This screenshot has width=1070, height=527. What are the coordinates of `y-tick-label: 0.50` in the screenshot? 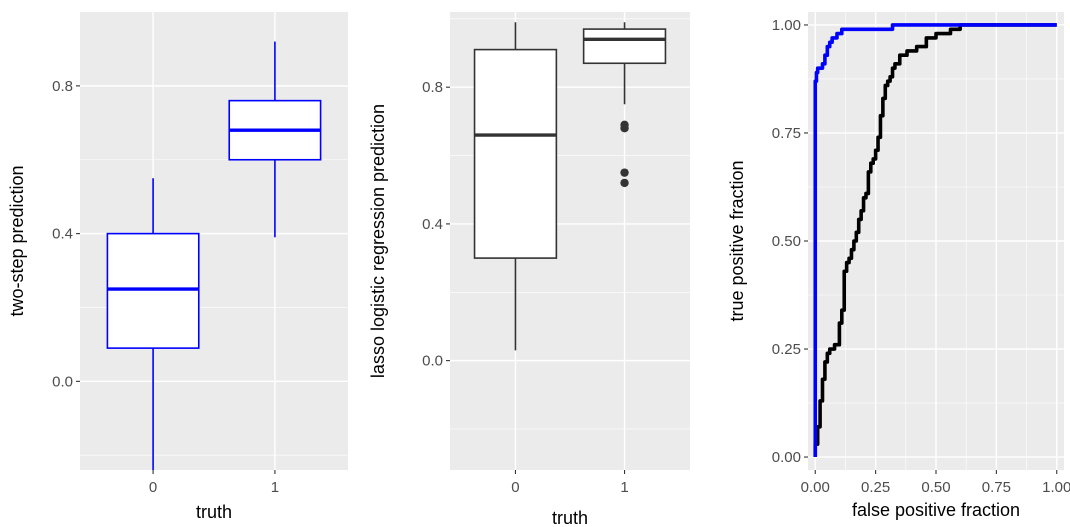 It's located at (786, 241).